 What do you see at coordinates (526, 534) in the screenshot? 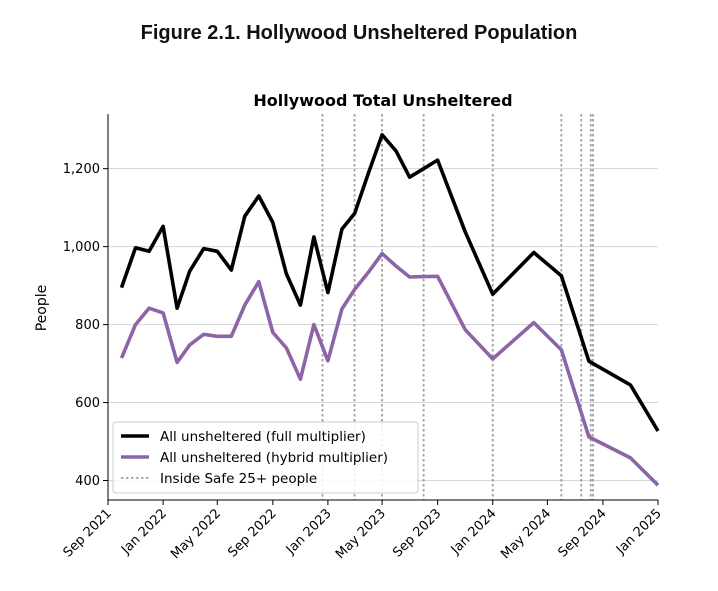
I see `x-tick-label: May 2024` at bounding box center [526, 534].